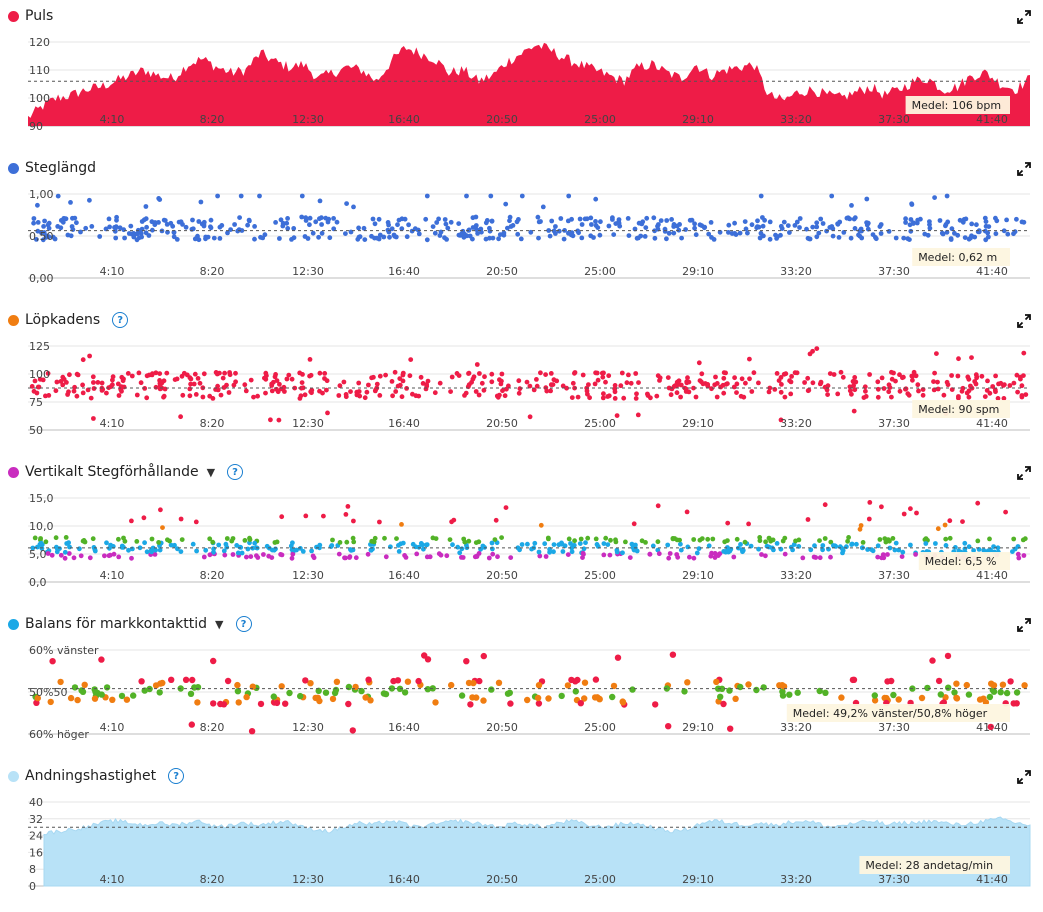 The image size is (1043, 912). I want to click on x-tick-label: 16:40, so click(404, 575).